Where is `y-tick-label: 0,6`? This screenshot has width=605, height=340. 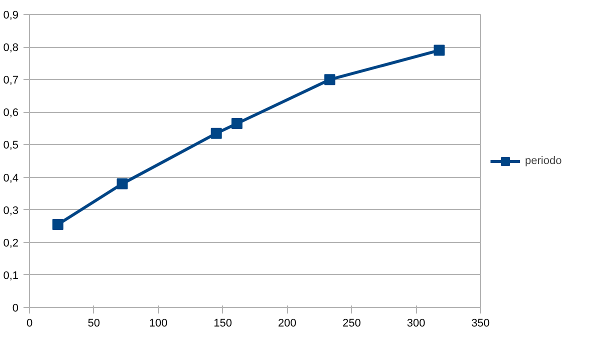
y-tick-label: 0,6 is located at coordinates (11, 113).